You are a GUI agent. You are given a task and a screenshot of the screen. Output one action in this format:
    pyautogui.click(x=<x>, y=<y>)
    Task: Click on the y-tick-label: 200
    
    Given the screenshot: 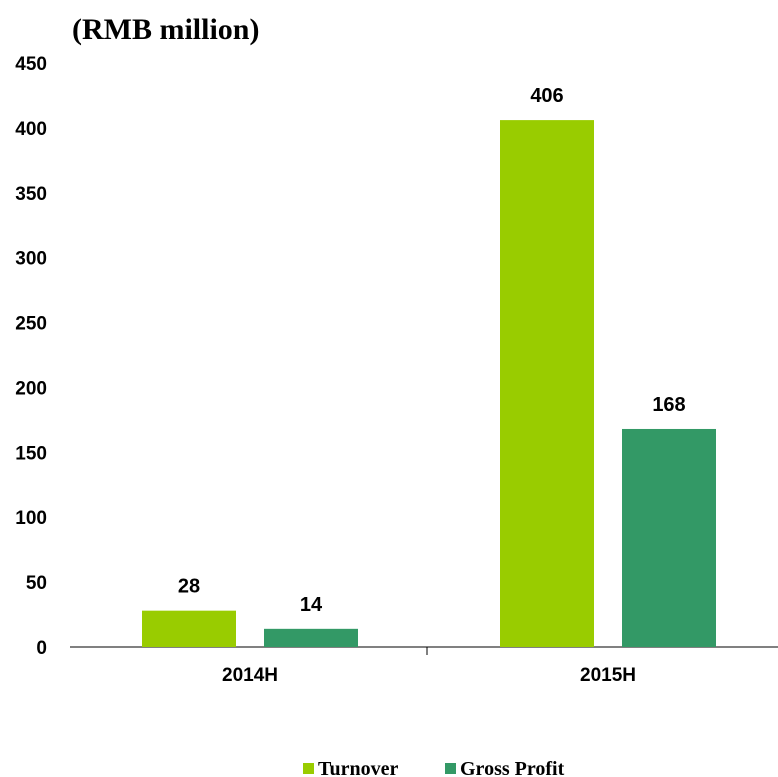 What is the action you would take?
    pyautogui.click(x=31, y=388)
    